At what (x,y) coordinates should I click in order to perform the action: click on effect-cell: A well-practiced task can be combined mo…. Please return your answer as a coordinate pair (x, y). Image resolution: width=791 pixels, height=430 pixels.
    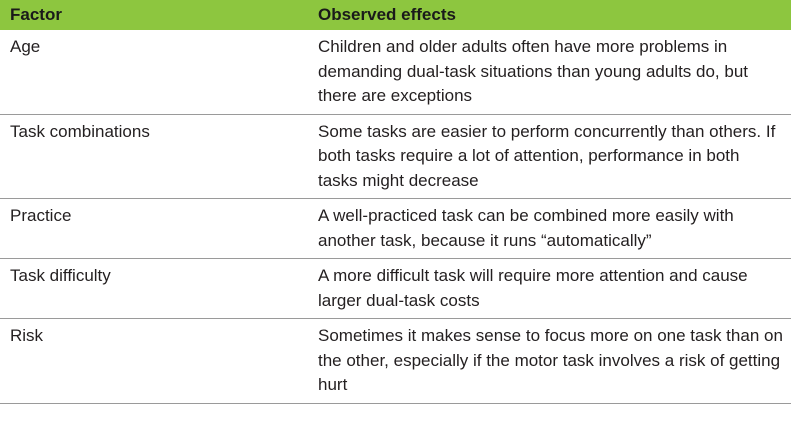
    Looking at the image, I should click on (549, 228).